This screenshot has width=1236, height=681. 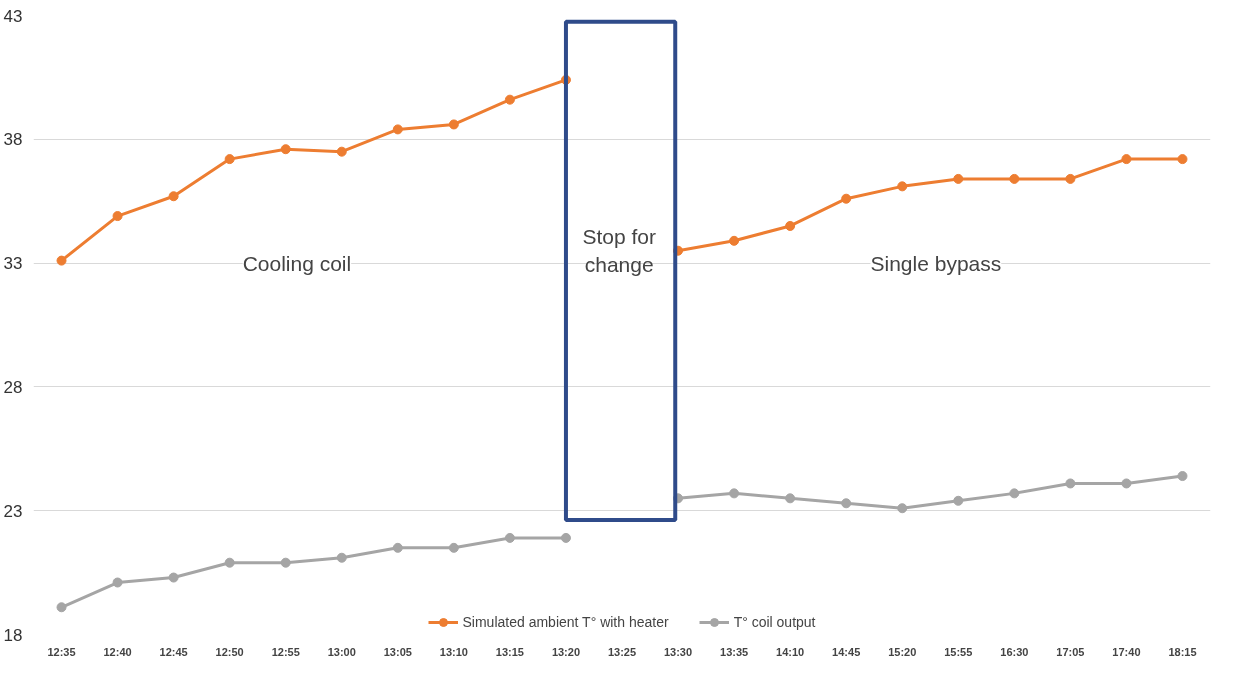 What do you see at coordinates (846, 651) in the screenshot?
I see `x-tick-label: 14:45` at bounding box center [846, 651].